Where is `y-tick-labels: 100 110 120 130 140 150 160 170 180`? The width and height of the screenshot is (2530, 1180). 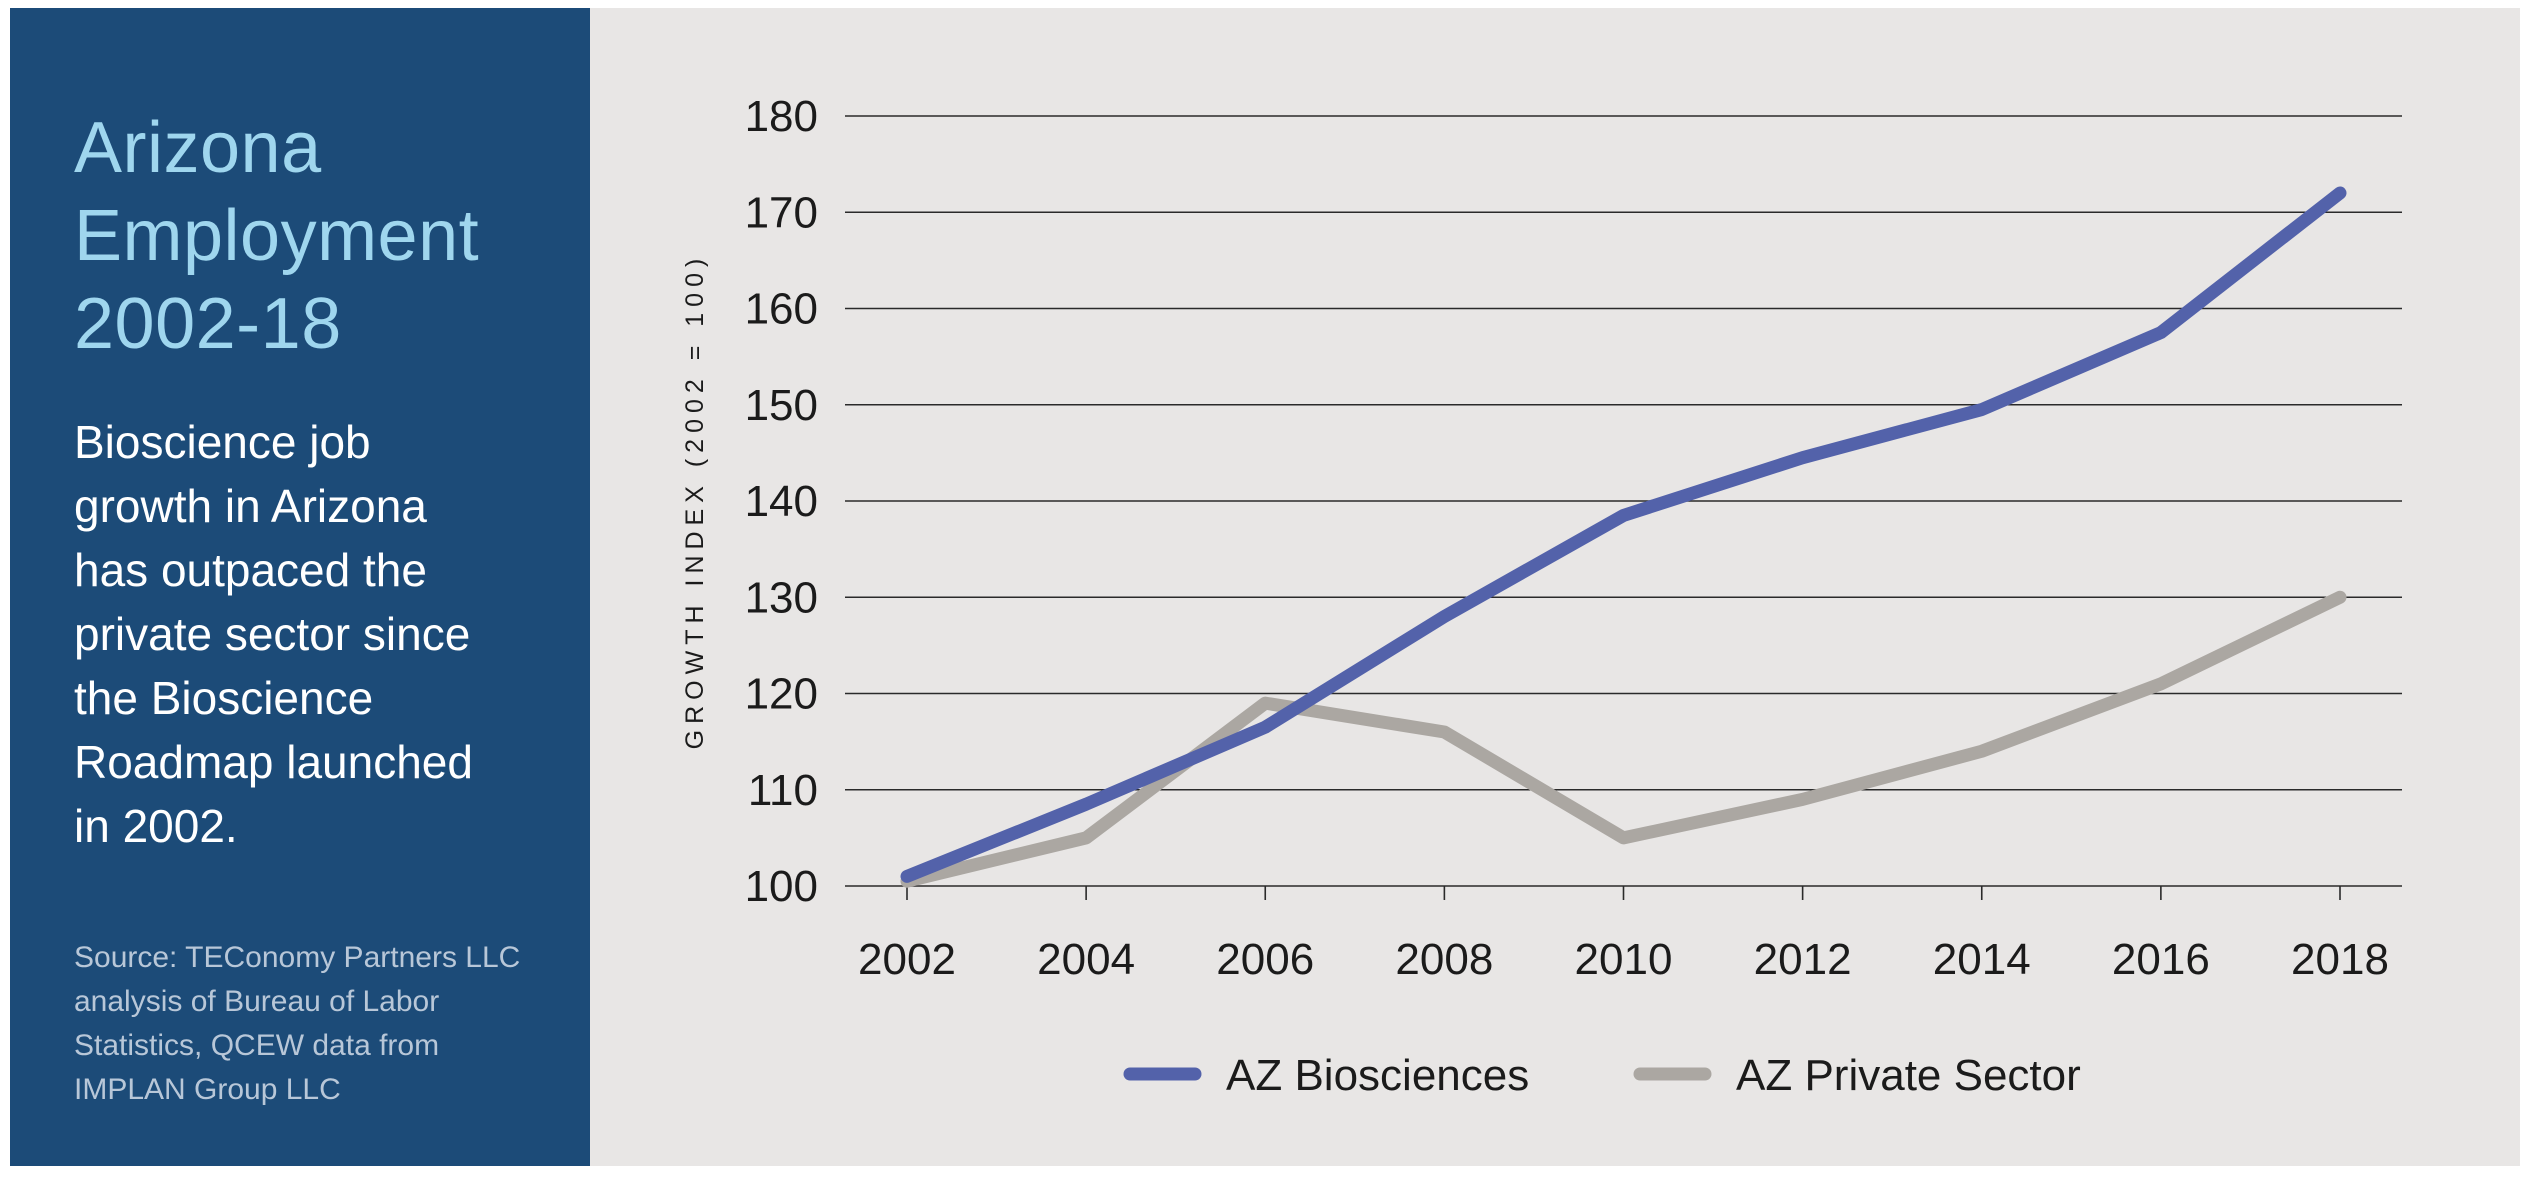
y-tick-labels: 100 110 120 130 140 150 160 170 180 is located at coordinates (781, 501).